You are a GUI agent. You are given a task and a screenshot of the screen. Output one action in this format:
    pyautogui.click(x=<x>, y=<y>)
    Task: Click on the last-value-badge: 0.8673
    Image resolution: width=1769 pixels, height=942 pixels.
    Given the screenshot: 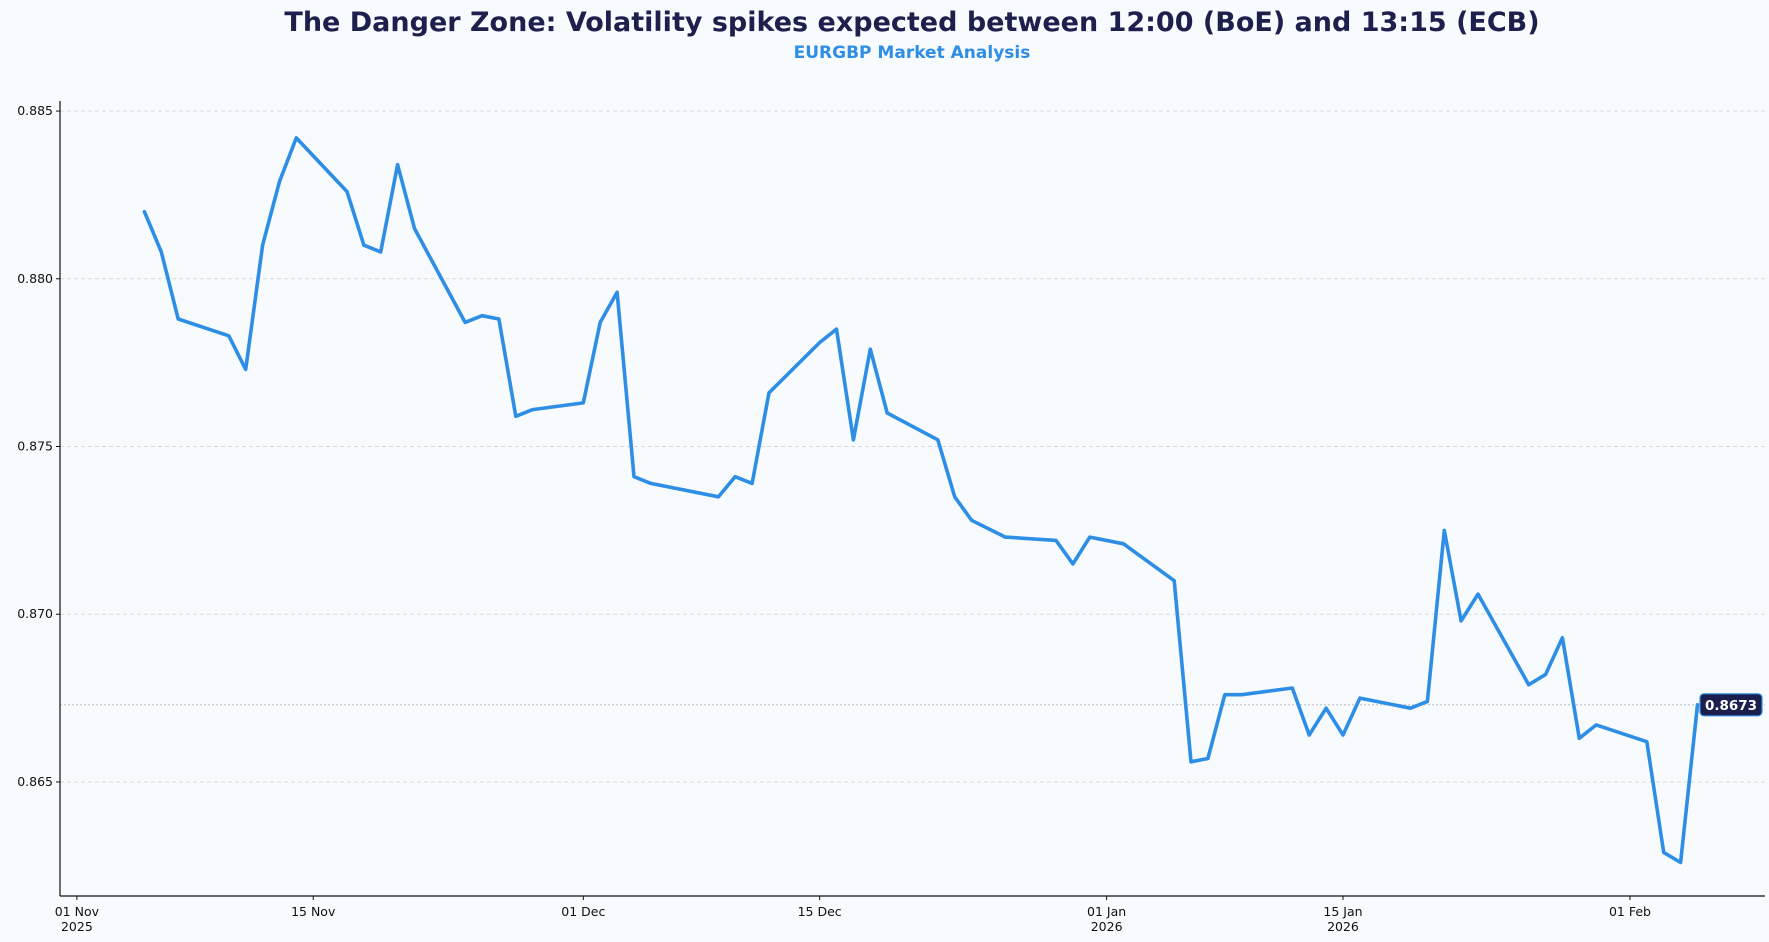 What is the action you would take?
    pyautogui.click(x=1731, y=705)
    